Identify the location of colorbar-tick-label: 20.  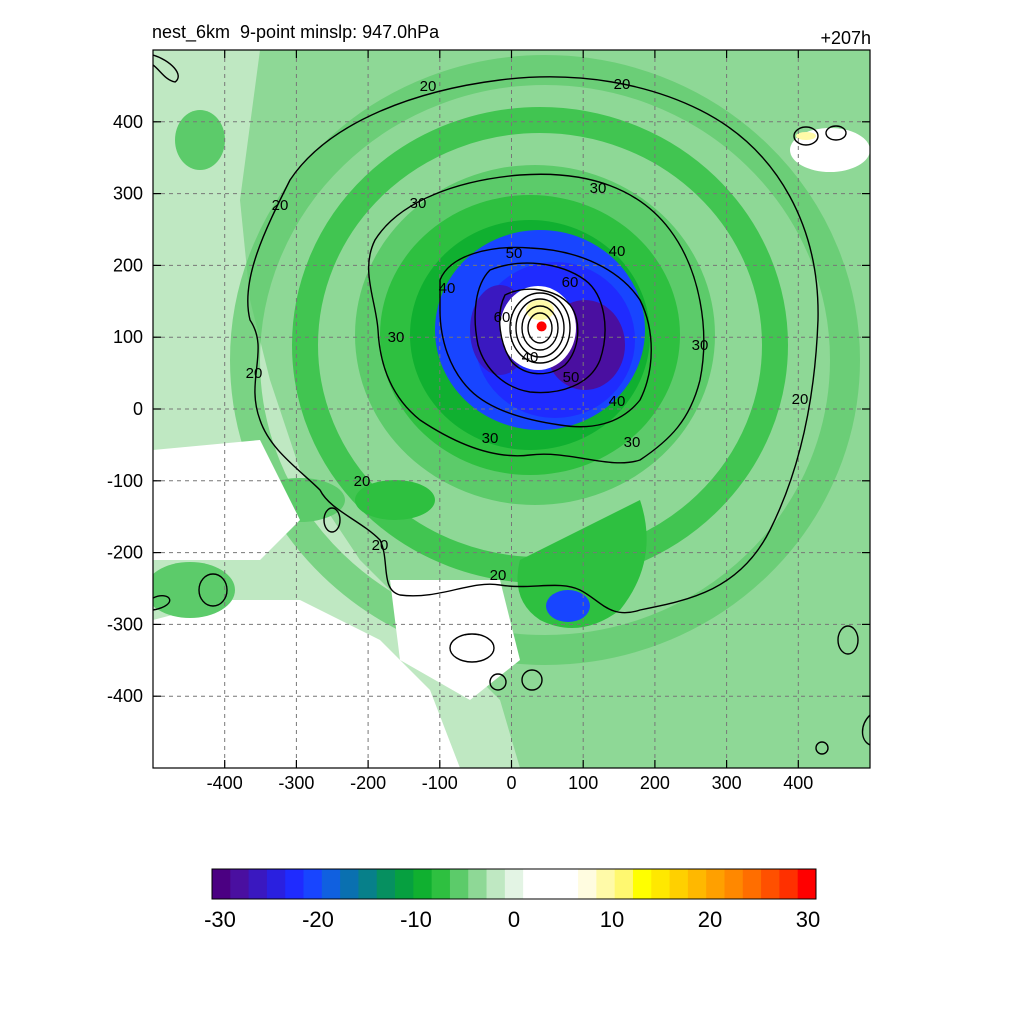
(710, 919).